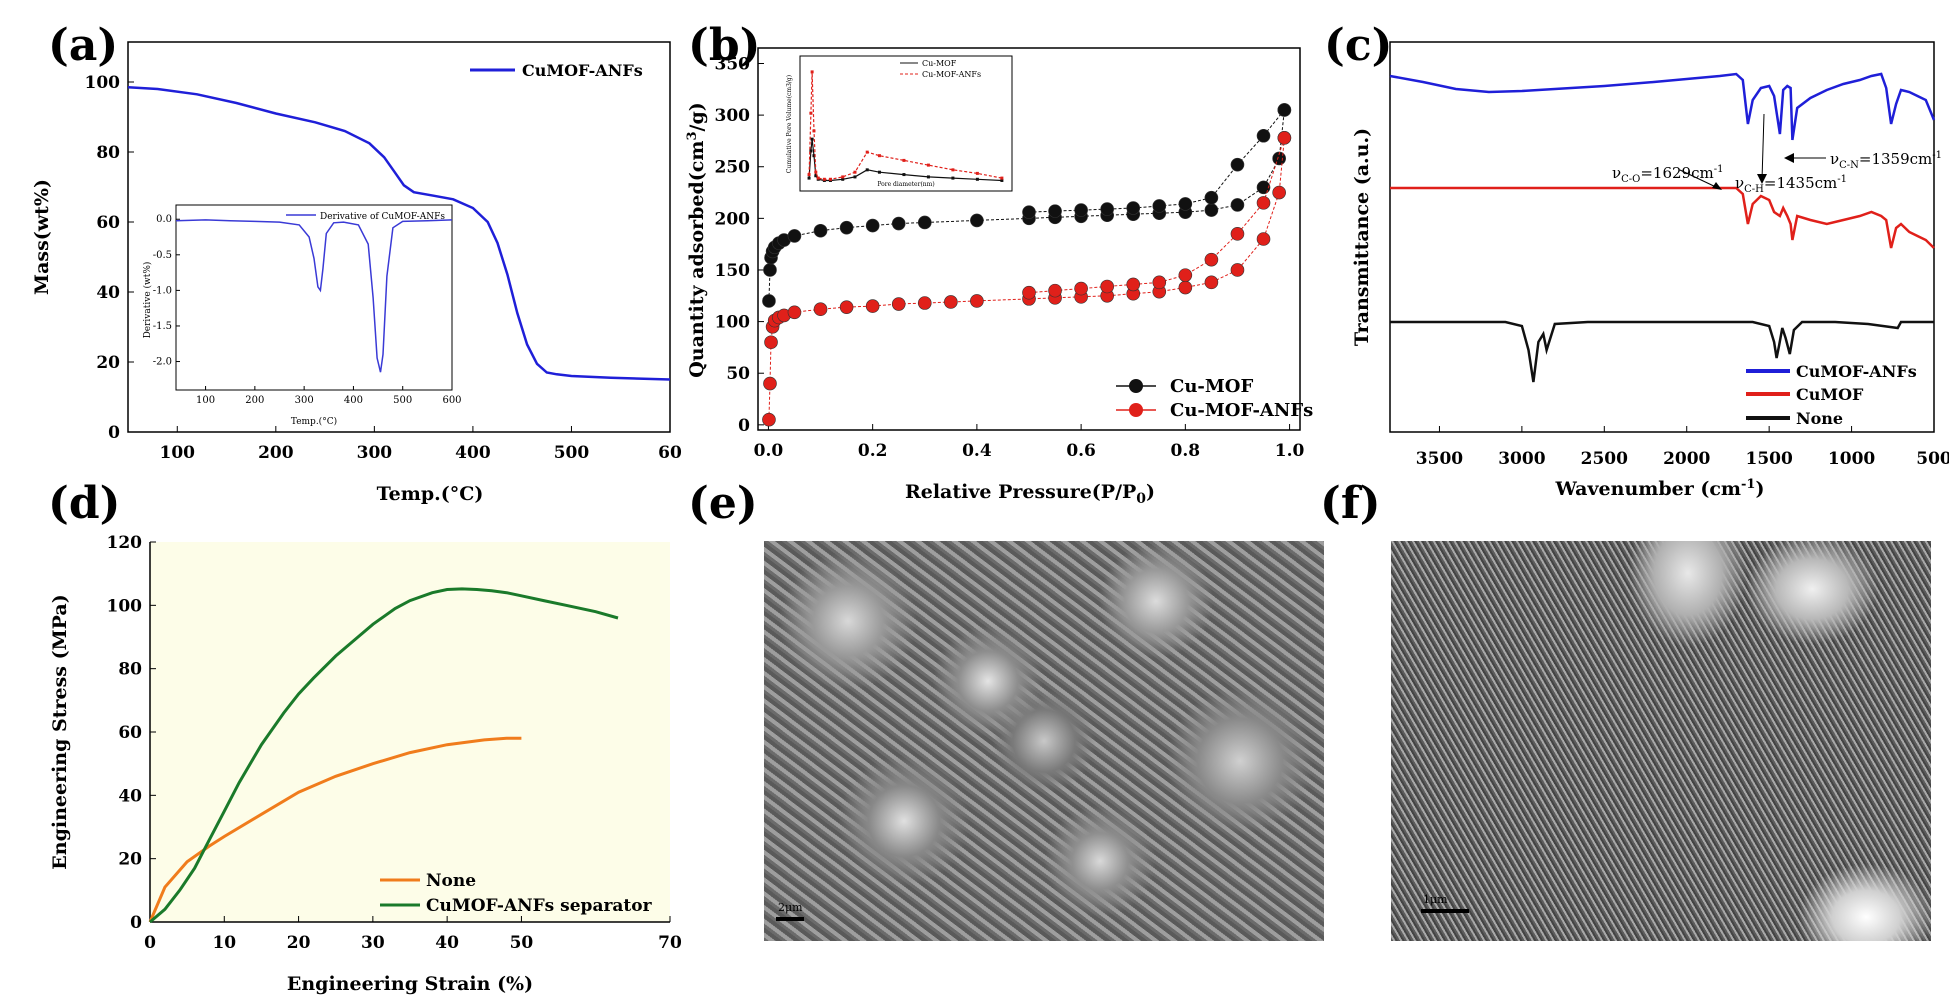 The width and height of the screenshot is (1949, 998). Describe the element at coordinates (108, 153) in the screenshot. I see `panel-a-ytick-label-4: 80` at that location.